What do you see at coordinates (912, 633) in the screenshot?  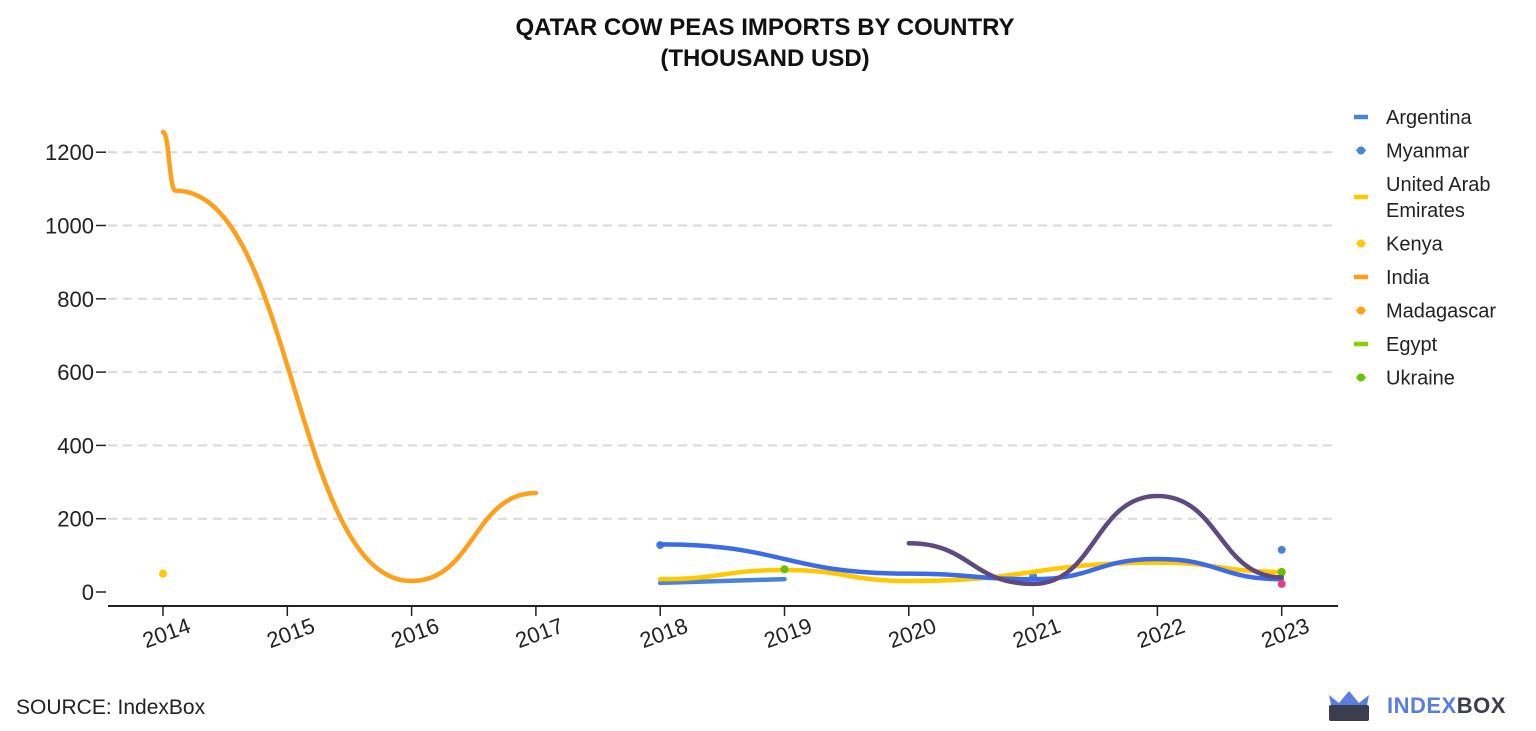 I see `x-tick-label-2020: 2020` at bounding box center [912, 633].